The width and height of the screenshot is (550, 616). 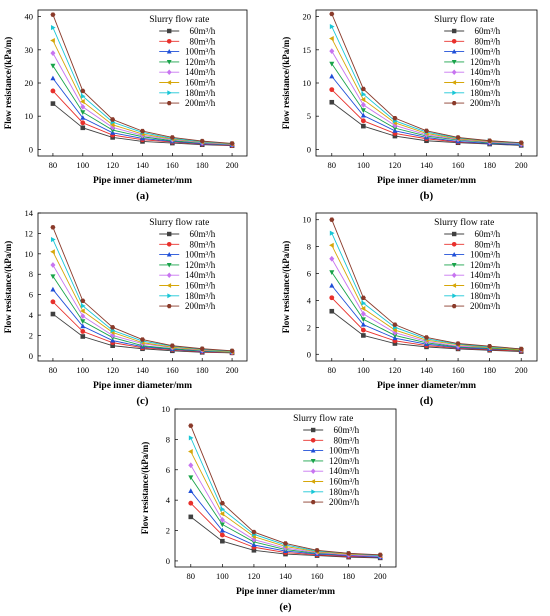 I want to click on y-tick-label: 0, so click(x=309, y=149).